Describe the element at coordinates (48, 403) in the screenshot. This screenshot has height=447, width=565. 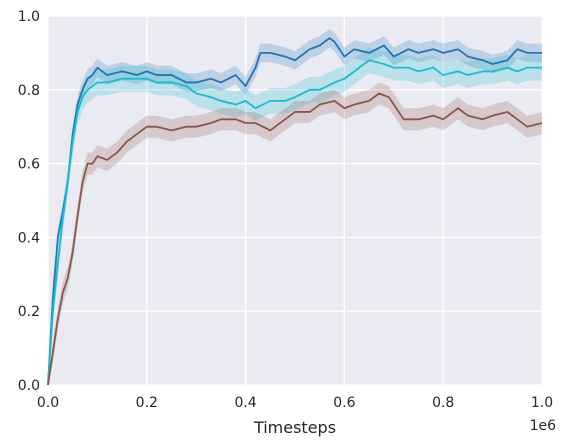
I see `x-tick-label: 0.0` at that location.